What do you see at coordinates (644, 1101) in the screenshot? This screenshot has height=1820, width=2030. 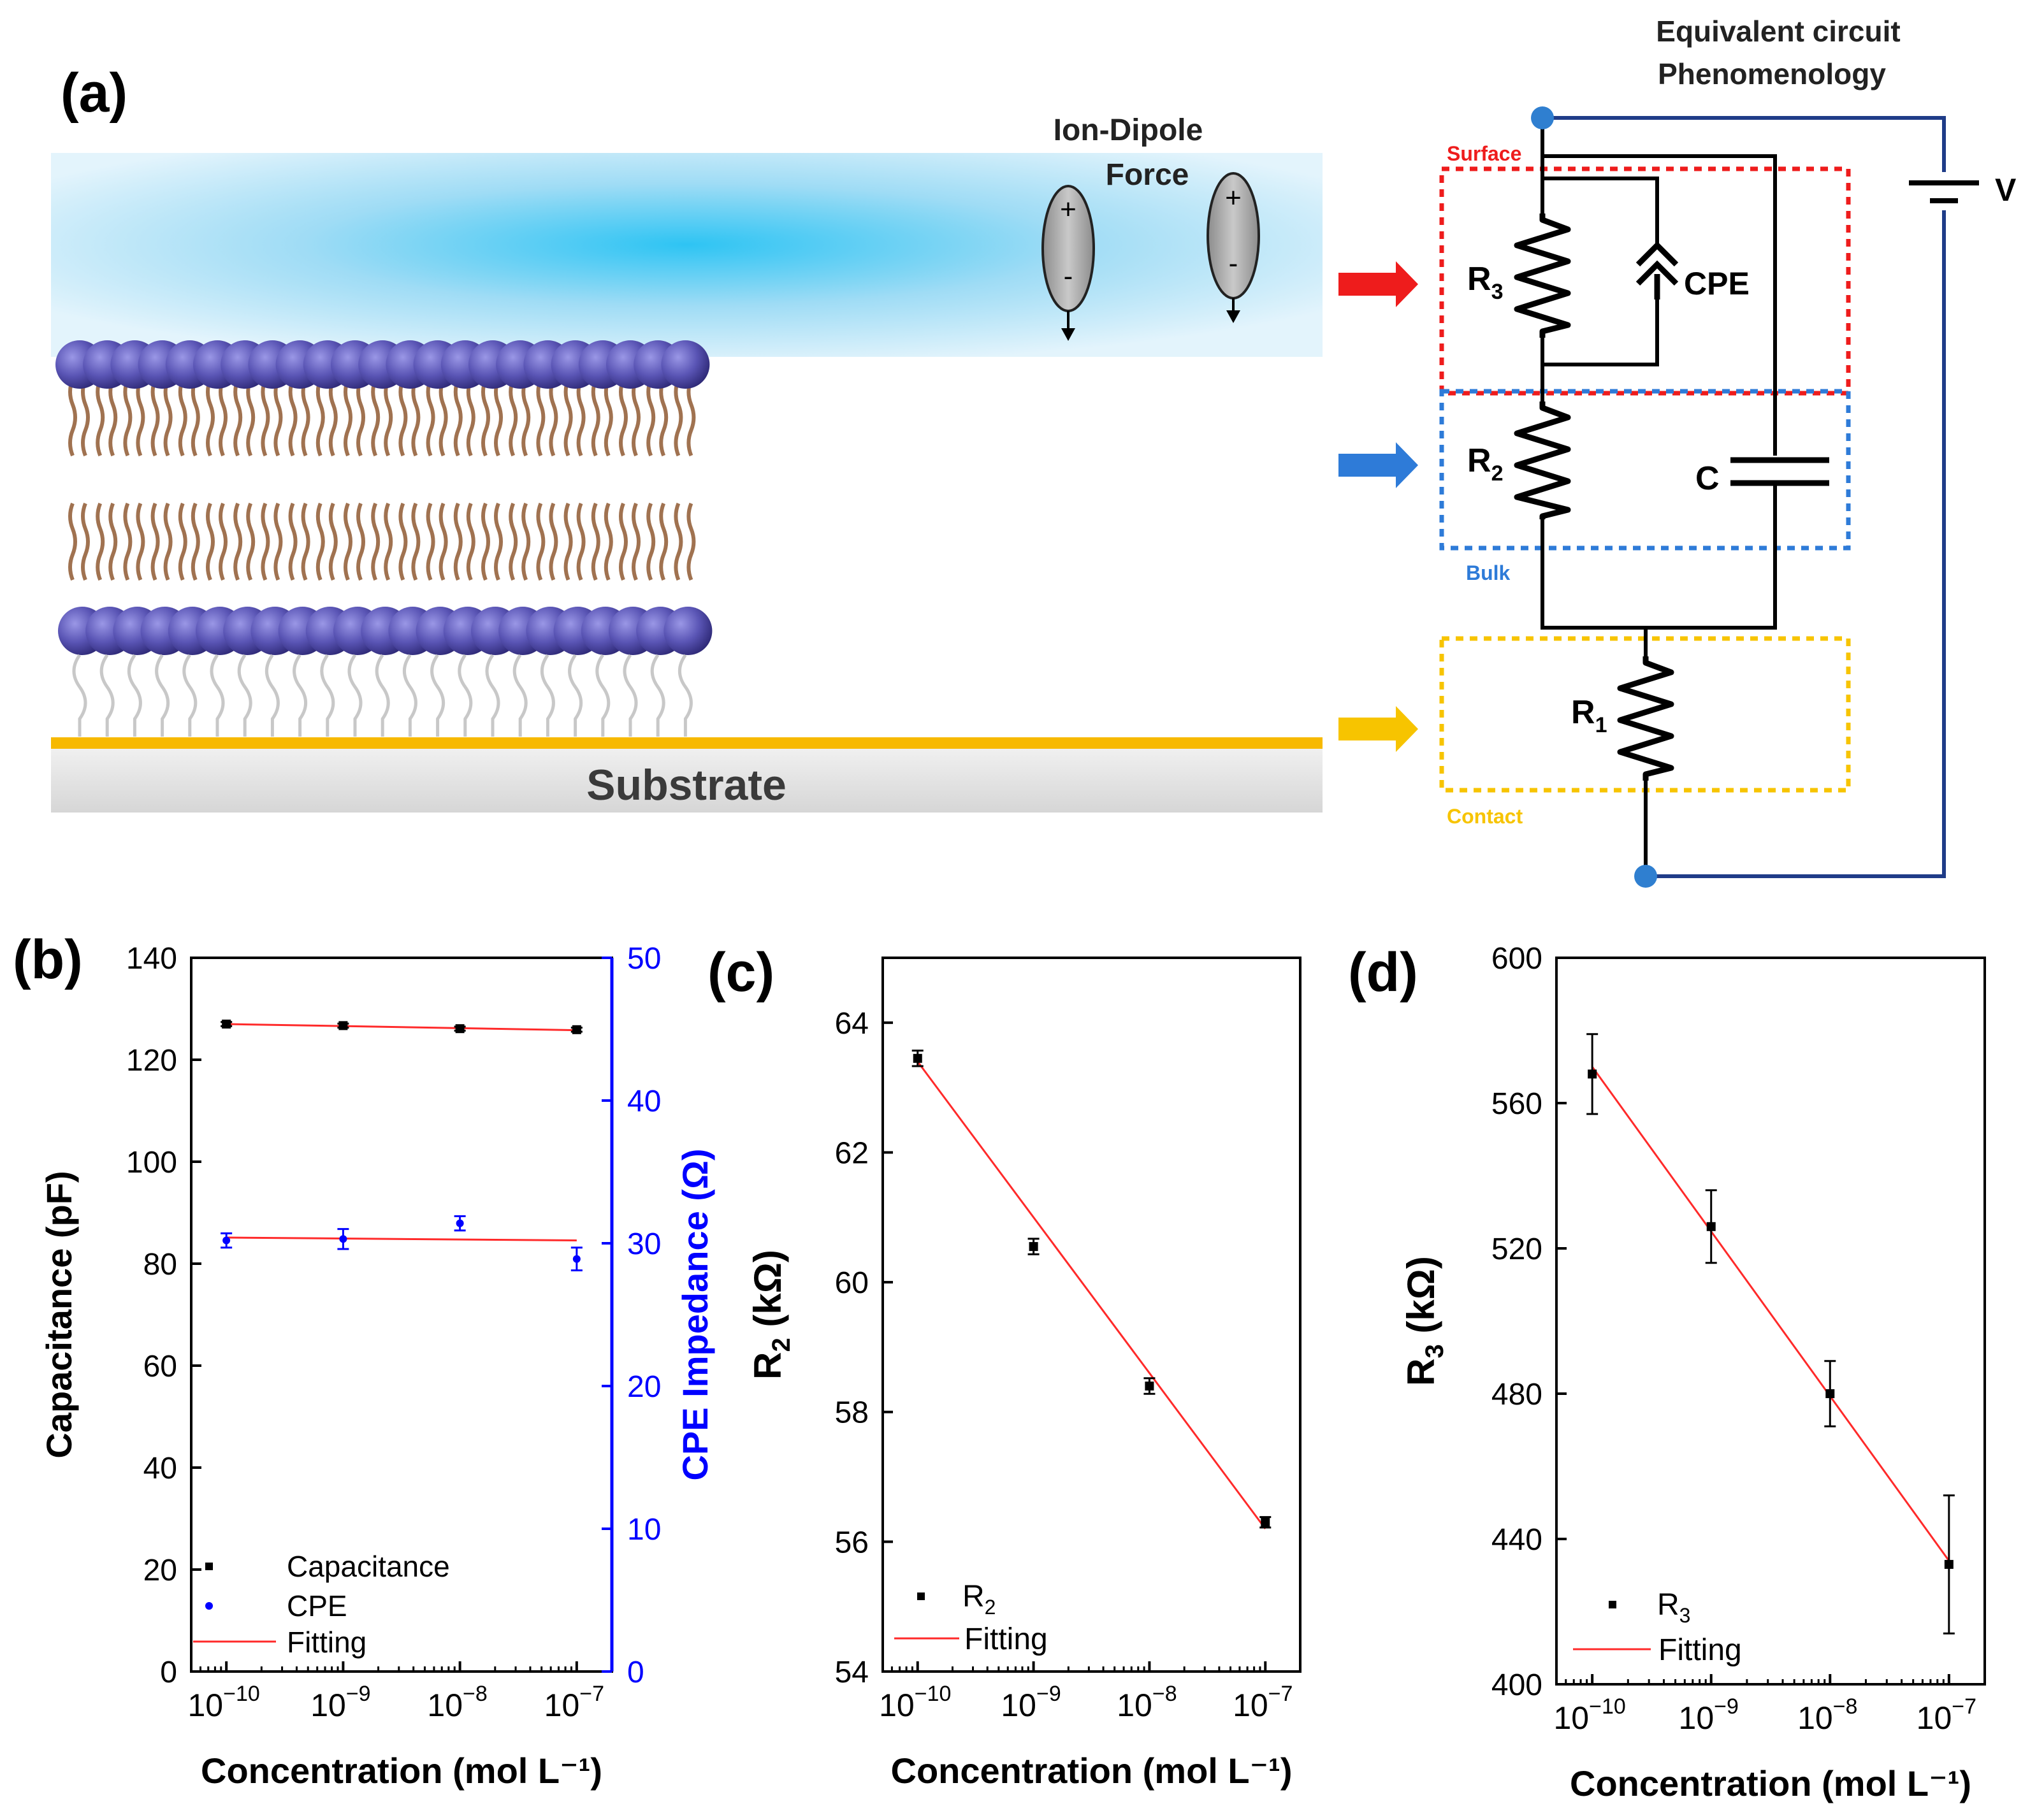 I see `y2-tick-label: 40` at bounding box center [644, 1101].